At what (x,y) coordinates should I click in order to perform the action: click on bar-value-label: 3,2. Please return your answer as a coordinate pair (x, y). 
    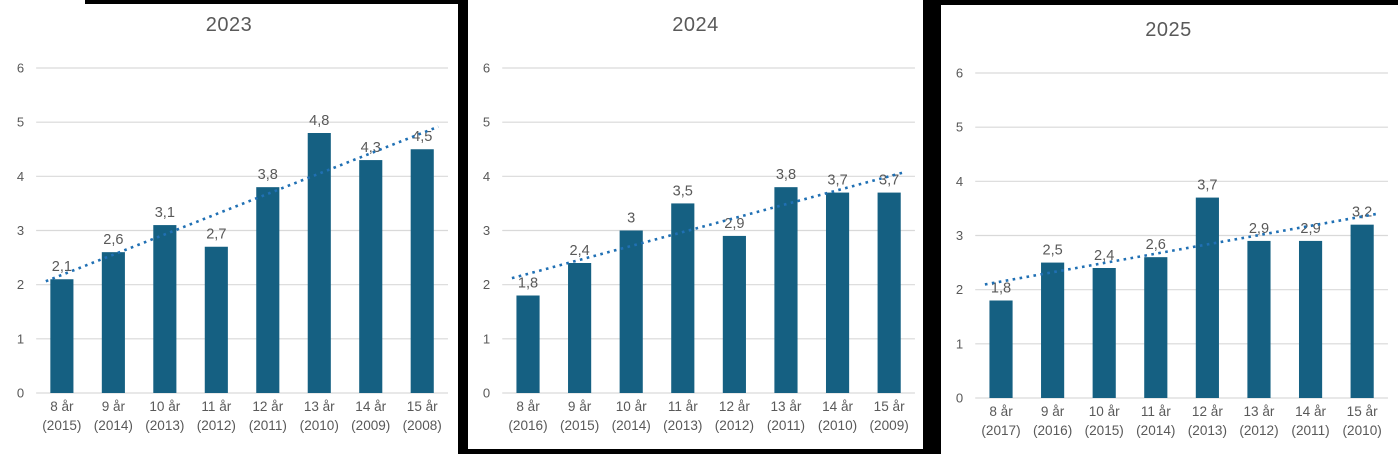
    Looking at the image, I should click on (1362, 213).